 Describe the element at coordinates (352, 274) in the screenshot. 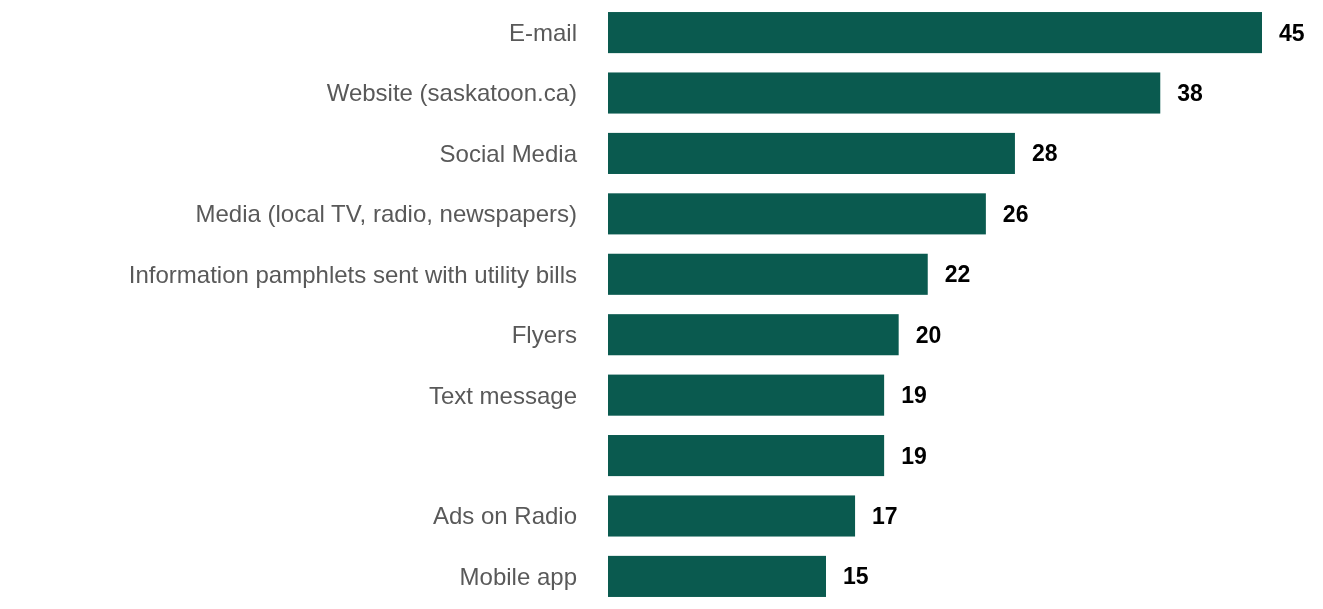

I see `y-tick-label: Information pamphlets sent with utility bills` at that location.